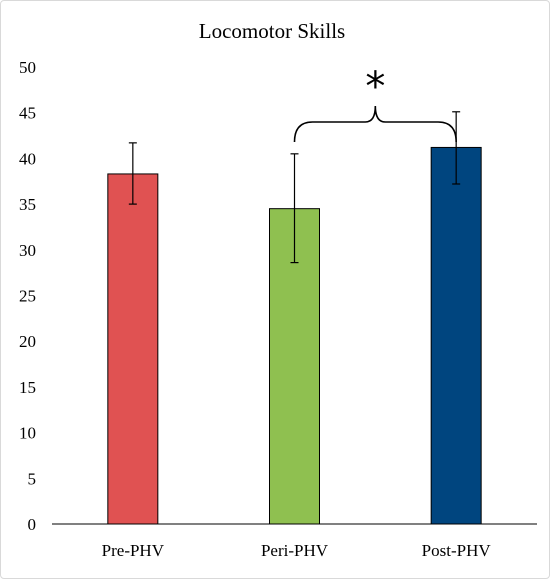  What do you see at coordinates (32, 524) in the screenshot?
I see `y-tick-label: 0` at bounding box center [32, 524].